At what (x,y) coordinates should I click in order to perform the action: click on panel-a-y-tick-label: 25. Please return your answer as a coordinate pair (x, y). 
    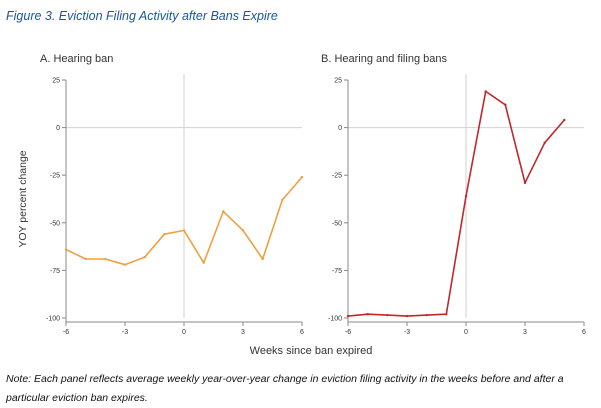
    Looking at the image, I should click on (56, 81).